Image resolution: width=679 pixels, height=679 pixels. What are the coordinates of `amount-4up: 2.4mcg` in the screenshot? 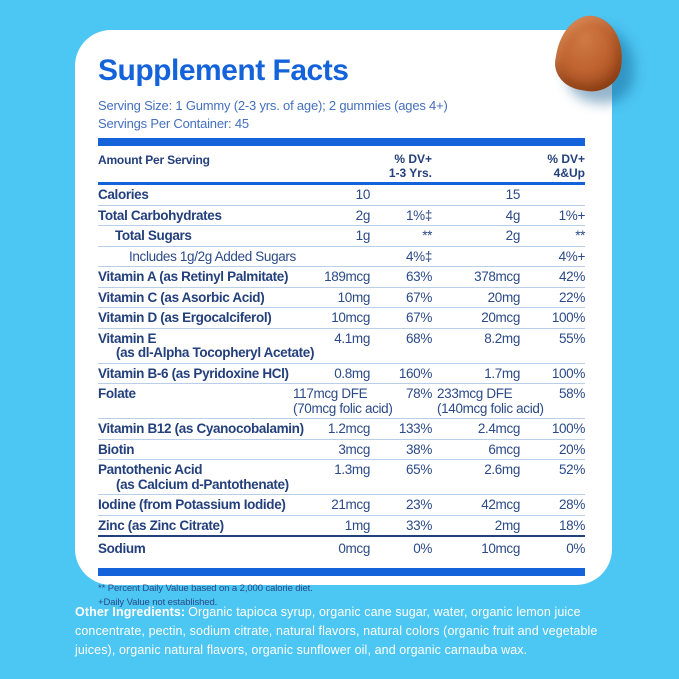 It's located at (499, 428).